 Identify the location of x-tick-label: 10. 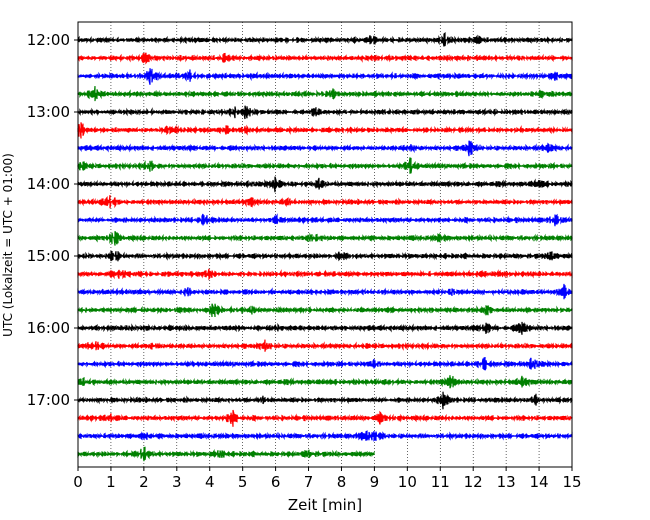
(407, 482).